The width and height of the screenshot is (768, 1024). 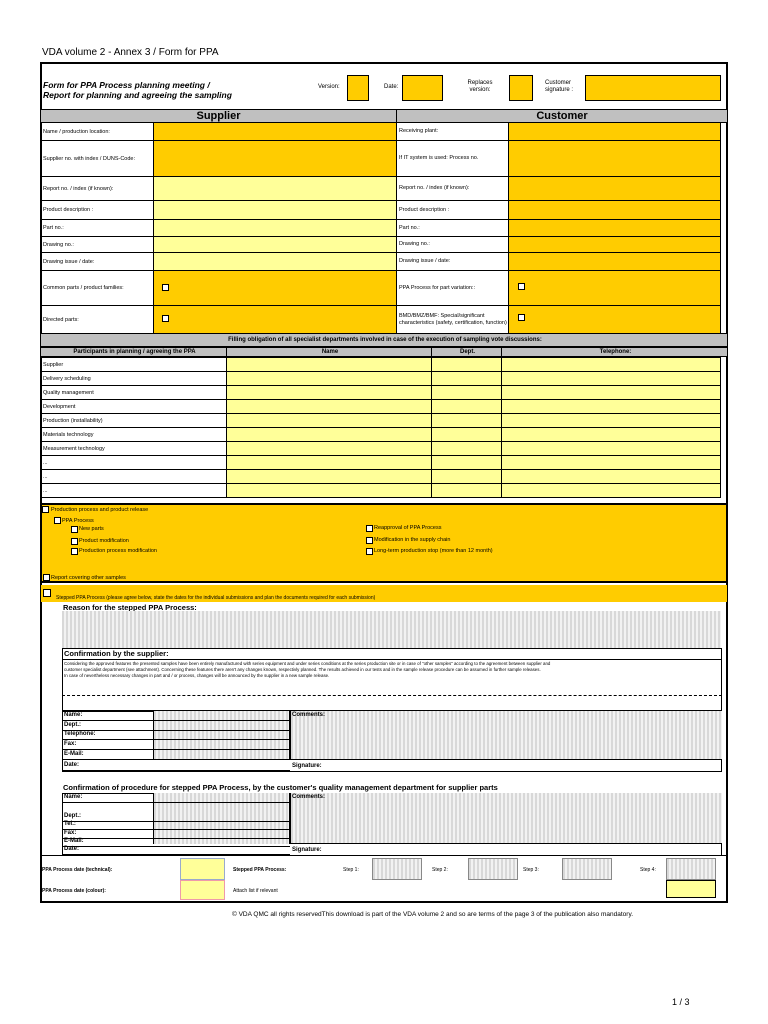 What do you see at coordinates (74, 541) in the screenshot?
I see `product-mod-checkbox` at bounding box center [74, 541].